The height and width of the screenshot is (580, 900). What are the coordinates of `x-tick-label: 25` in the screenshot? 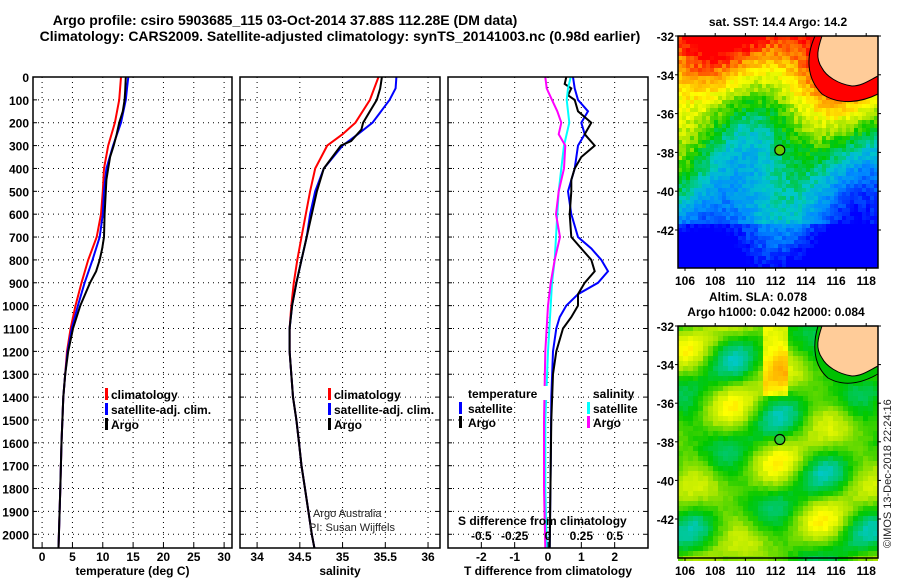 It's located at (194, 557).